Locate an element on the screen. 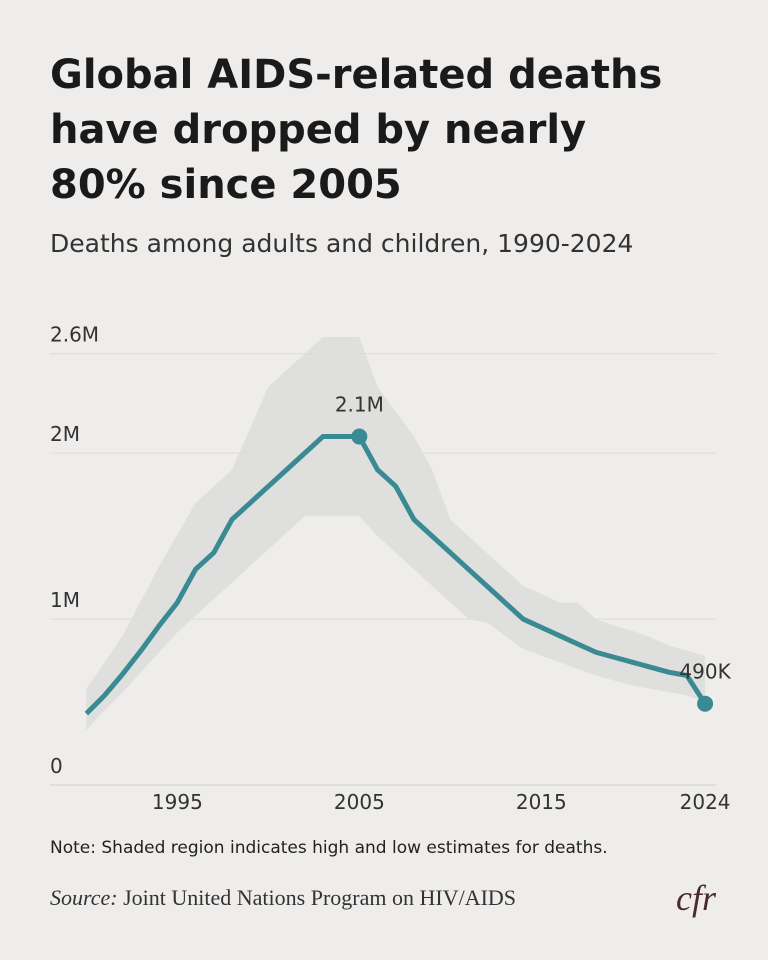 The height and width of the screenshot is (960, 768). y-tick-label: 1M is located at coordinates (65, 600).